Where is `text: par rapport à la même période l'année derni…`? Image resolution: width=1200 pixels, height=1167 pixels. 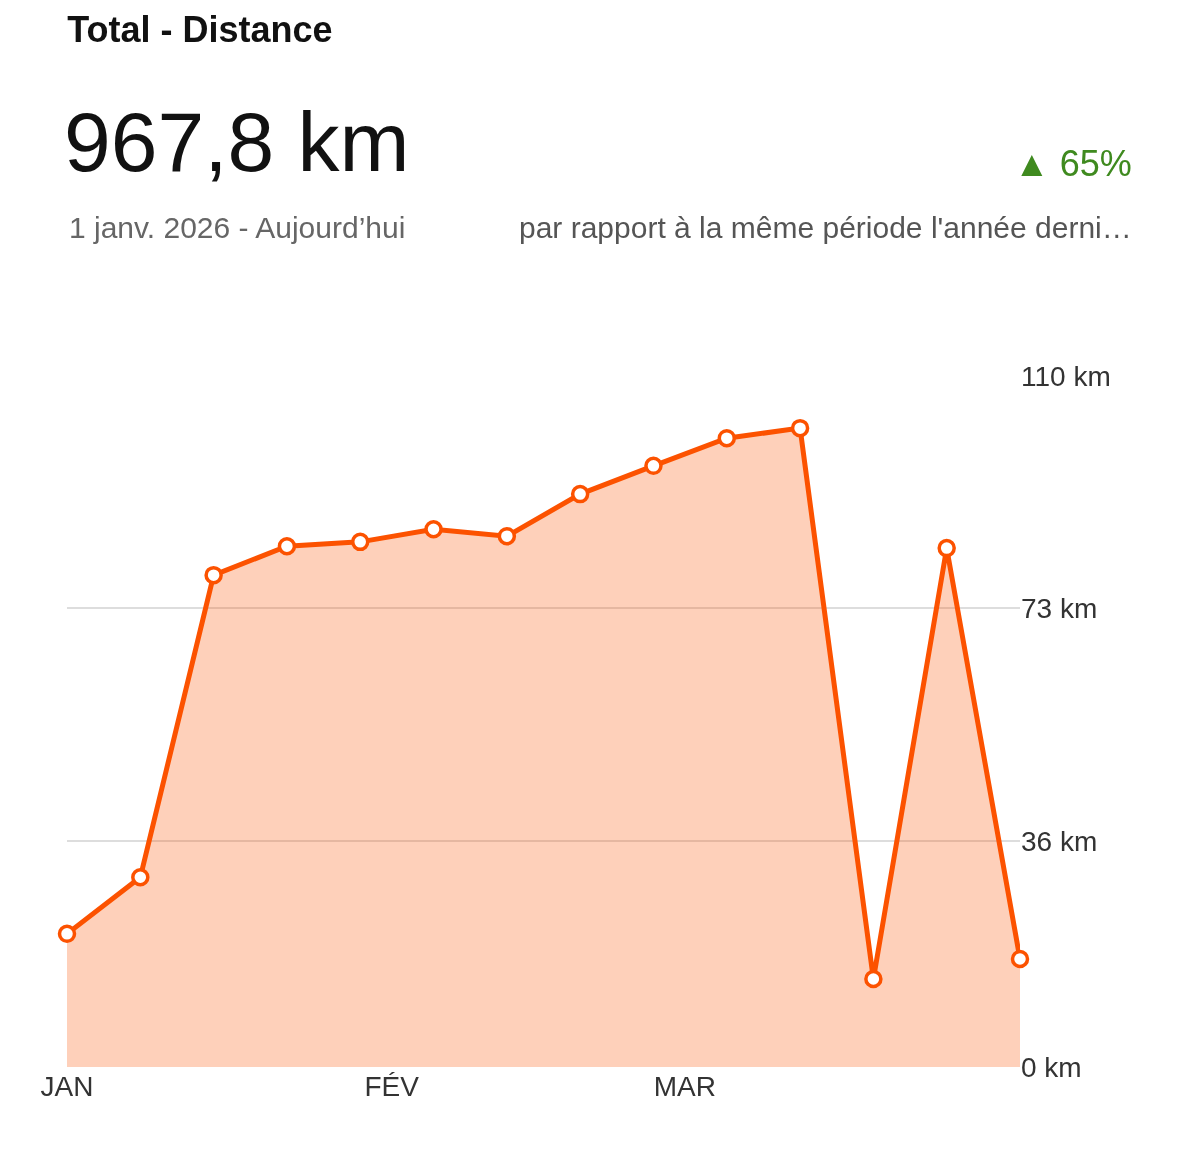
text: par rapport à la même période l'année derni… is located at coordinates (825, 227).